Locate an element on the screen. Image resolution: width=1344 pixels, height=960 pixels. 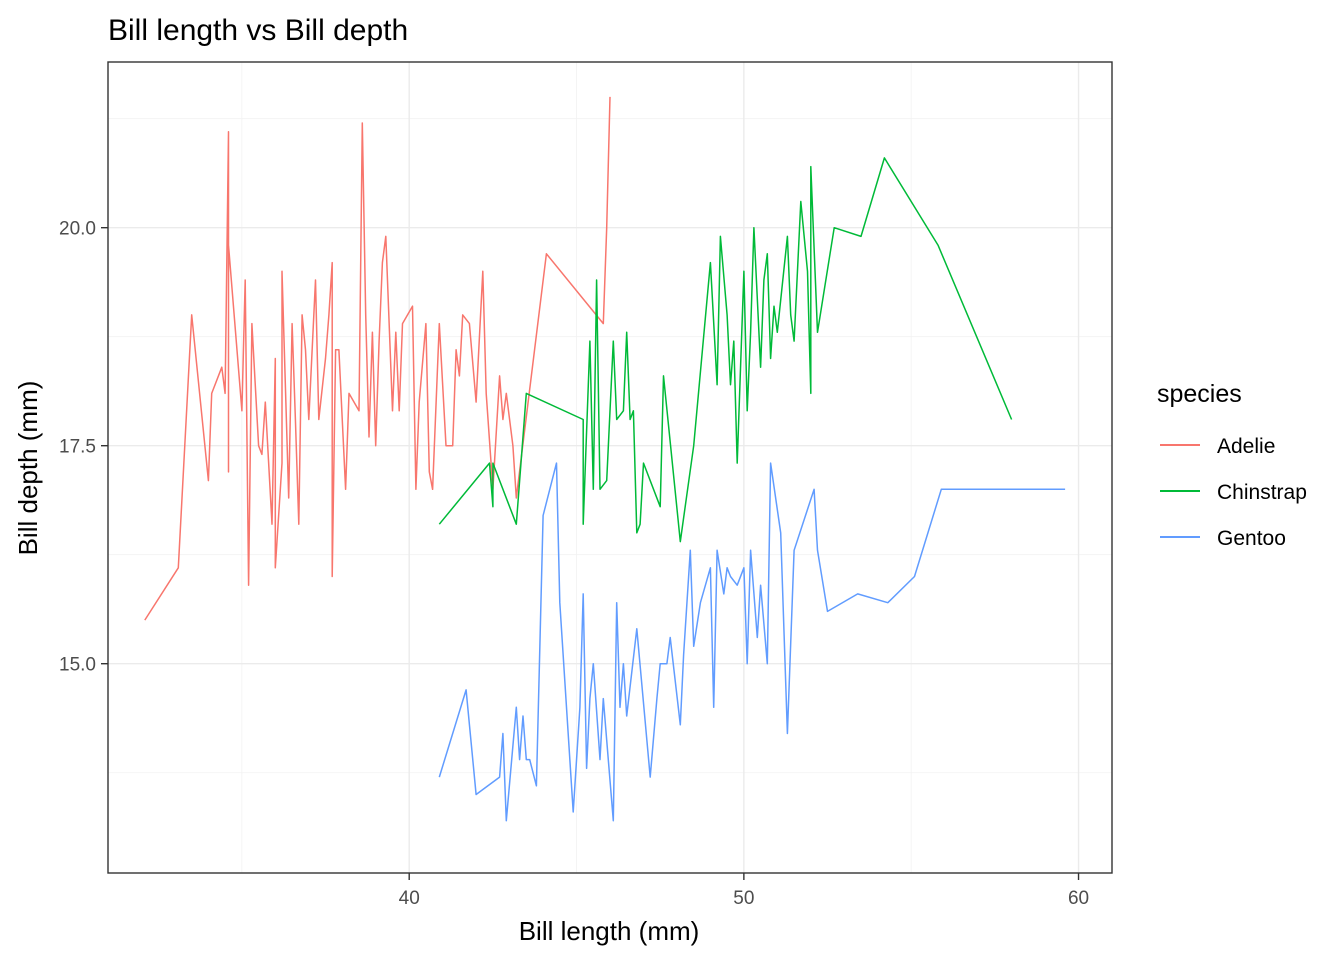
legend-label-gentoo: Gentoo is located at coordinates (1251, 538).